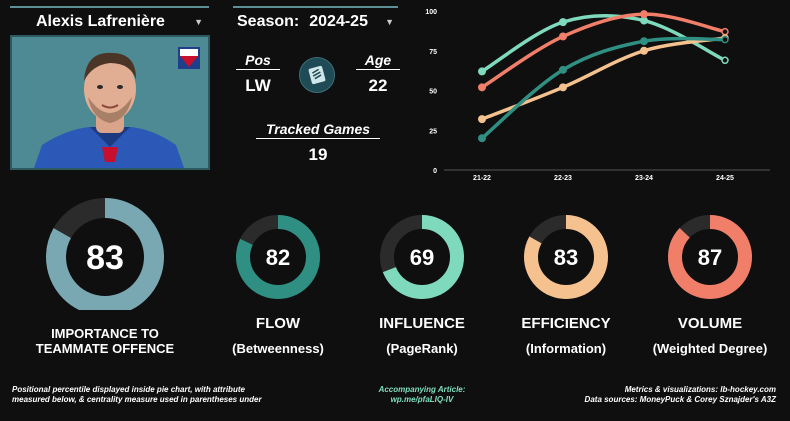 The height and width of the screenshot is (421, 790). I want to click on y-tick-label: 75, so click(433, 52).